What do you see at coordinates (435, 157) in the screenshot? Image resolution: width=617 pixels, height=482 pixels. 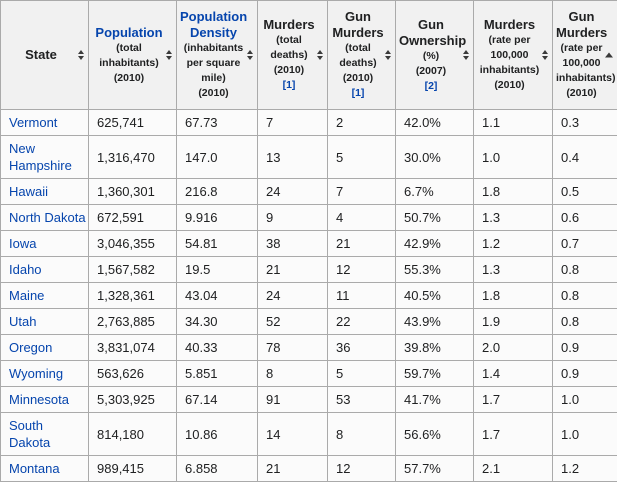 I see `data-cell-gun-ownership: 30.0%` at bounding box center [435, 157].